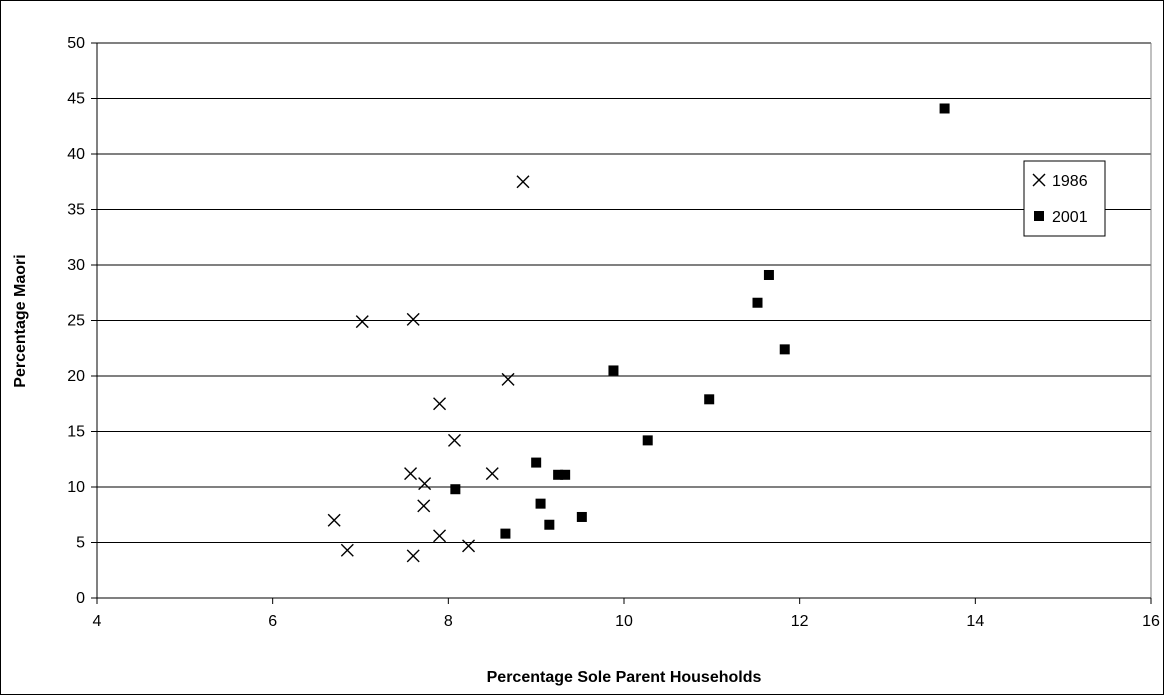 The height and width of the screenshot is (695, 1164). Describe the element at coordinates (448, 621) in the screenshot. I see `x-tick-label-8: 8` at that location.